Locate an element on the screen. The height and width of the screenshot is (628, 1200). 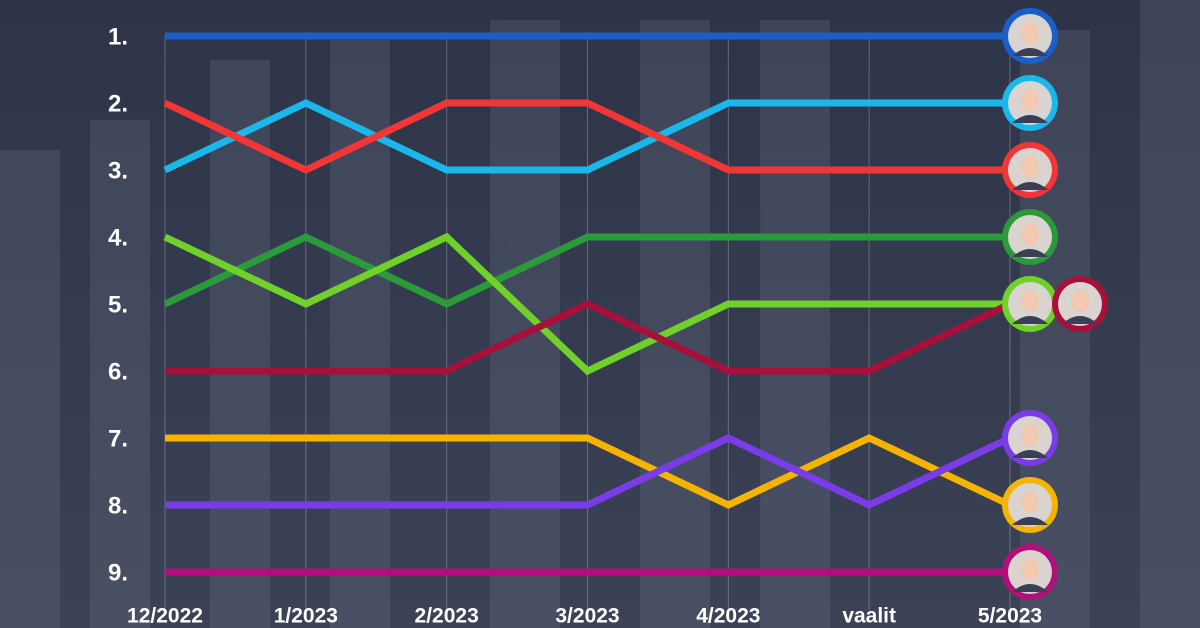
y-tick-label: 3. is located at coordinates (118, 170).